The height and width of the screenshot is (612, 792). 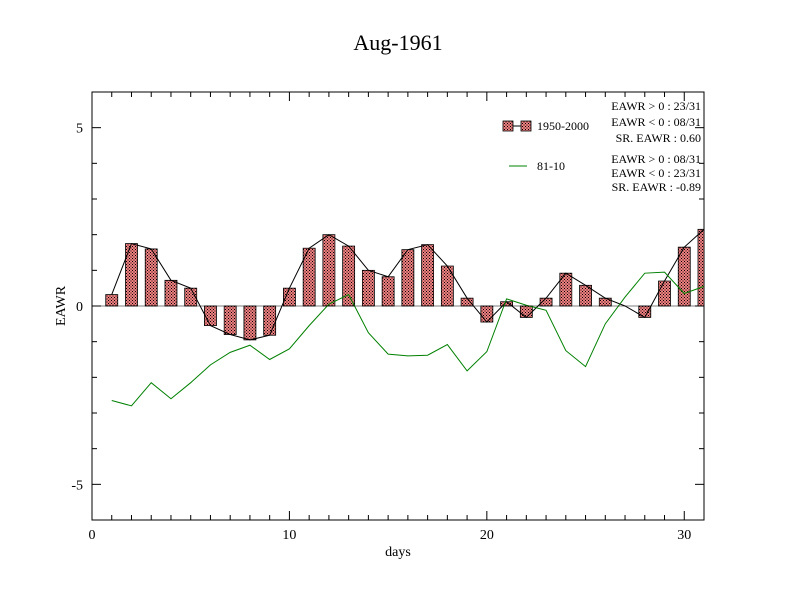 I want to click on bar-series-1950-2000, so click(x=405, y=284).